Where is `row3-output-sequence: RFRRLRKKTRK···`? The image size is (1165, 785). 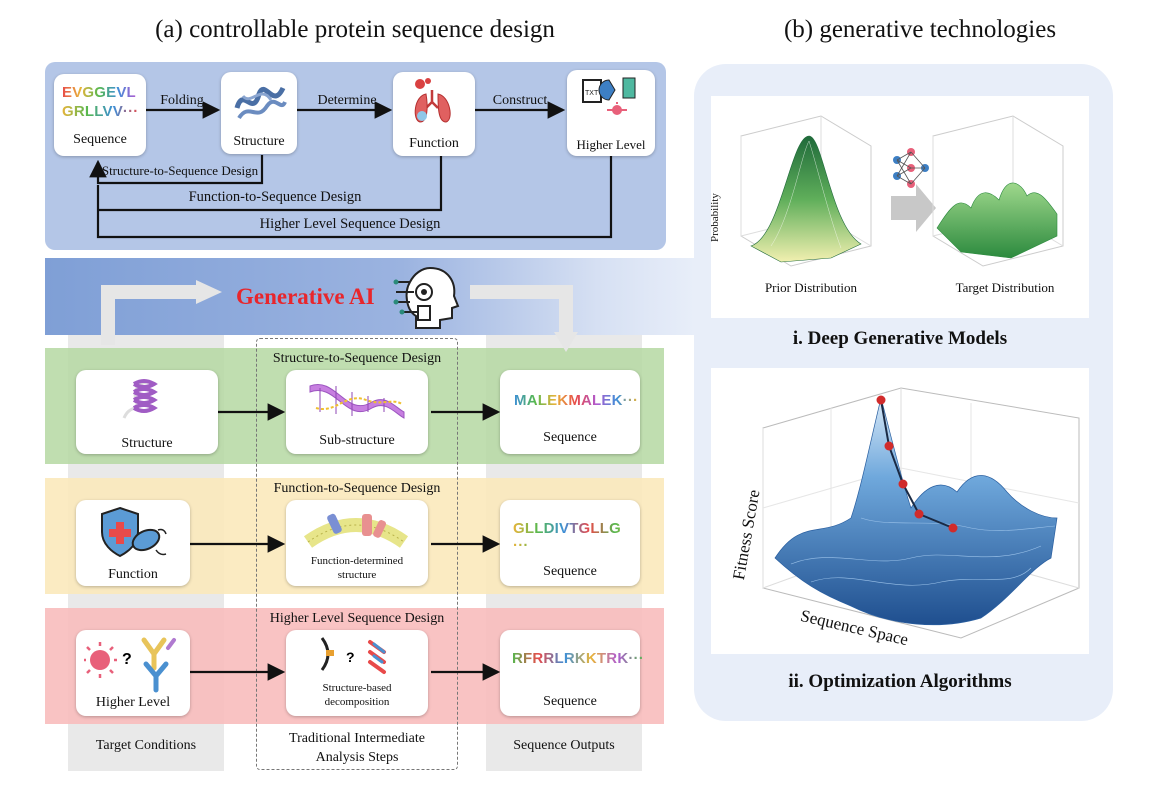
row3-output-sequence: RFRRLRKKTRK··· is located at coordinates (578, 658).